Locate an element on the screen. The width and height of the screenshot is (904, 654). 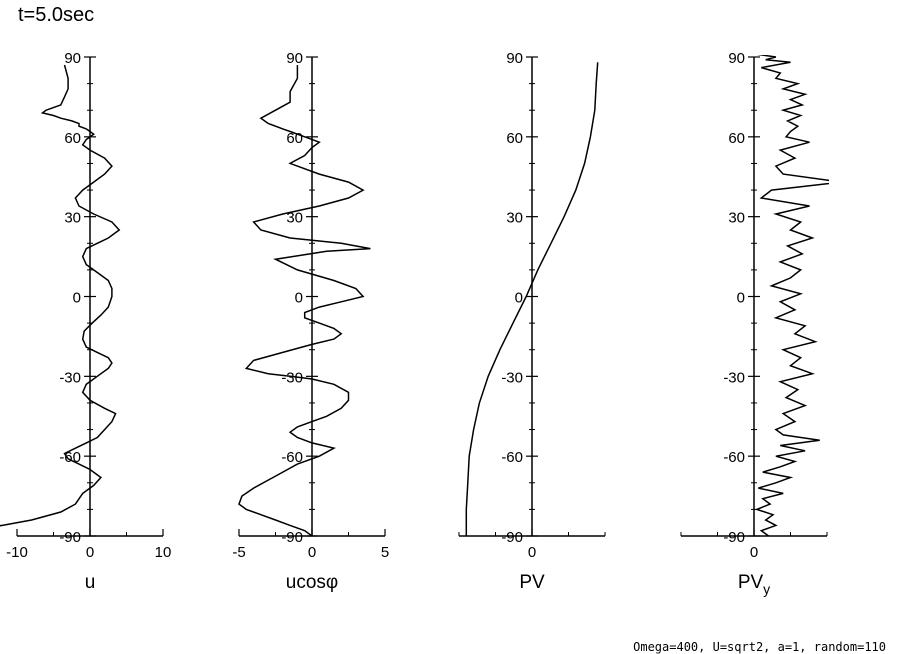
panel-pvy: 0 90 60 30 0 -30 -60 -90 PVy is located at coordinates (754, 323).